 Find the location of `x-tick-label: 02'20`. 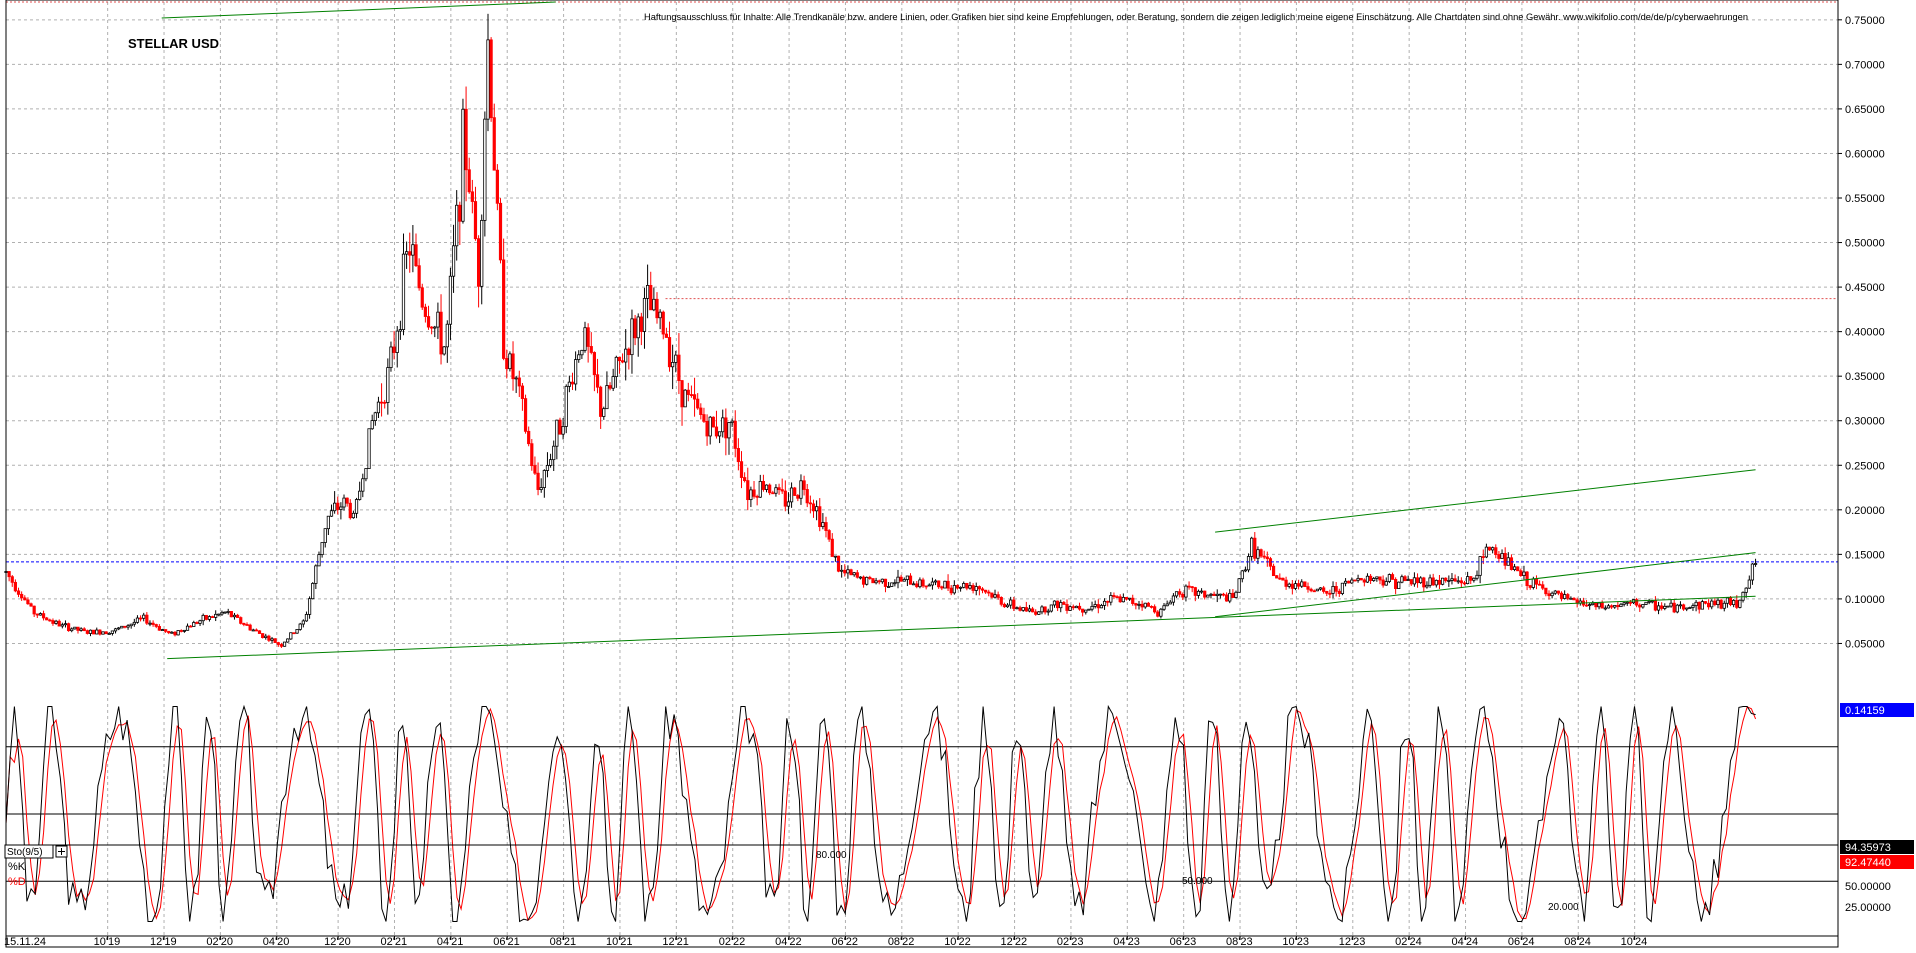

x-tick-label: 02'20 is located at coordinates (219, 942).